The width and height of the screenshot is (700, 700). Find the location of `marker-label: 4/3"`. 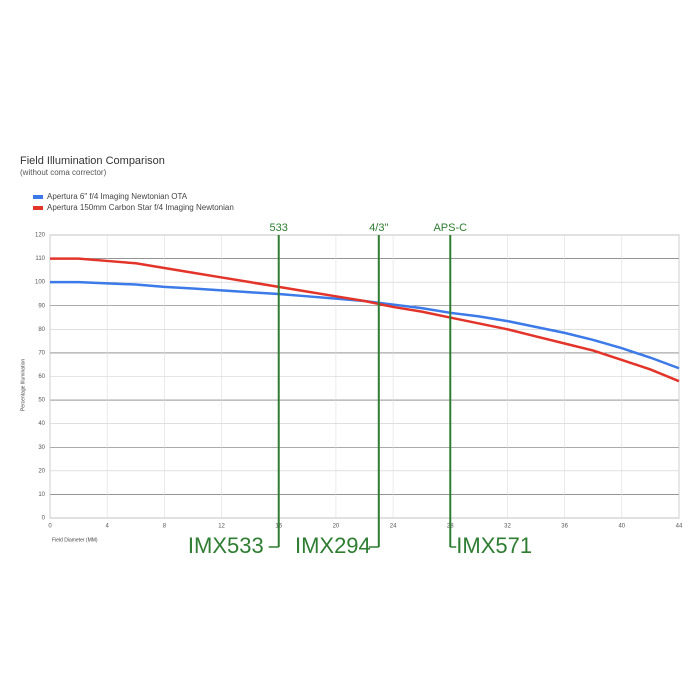

marker-label: 4/3" is located at coordinates (378, 228).